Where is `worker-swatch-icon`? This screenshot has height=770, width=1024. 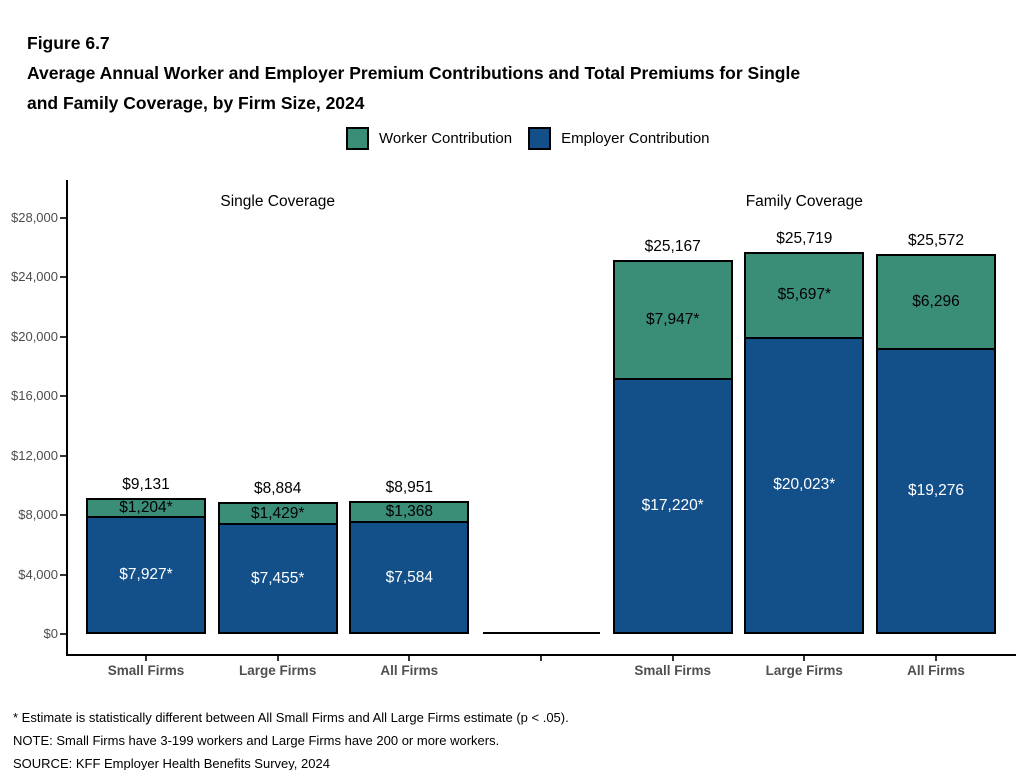 worker-swatch-icon is located at coordinates (357, 138).